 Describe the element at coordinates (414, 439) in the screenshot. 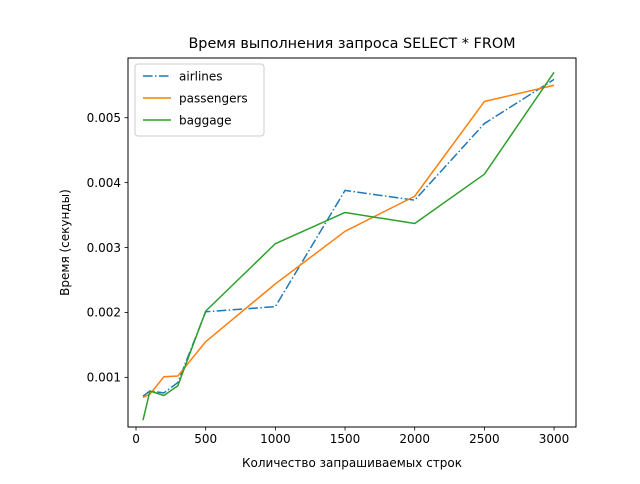

I see `x-tick-label: 2000` at that location.